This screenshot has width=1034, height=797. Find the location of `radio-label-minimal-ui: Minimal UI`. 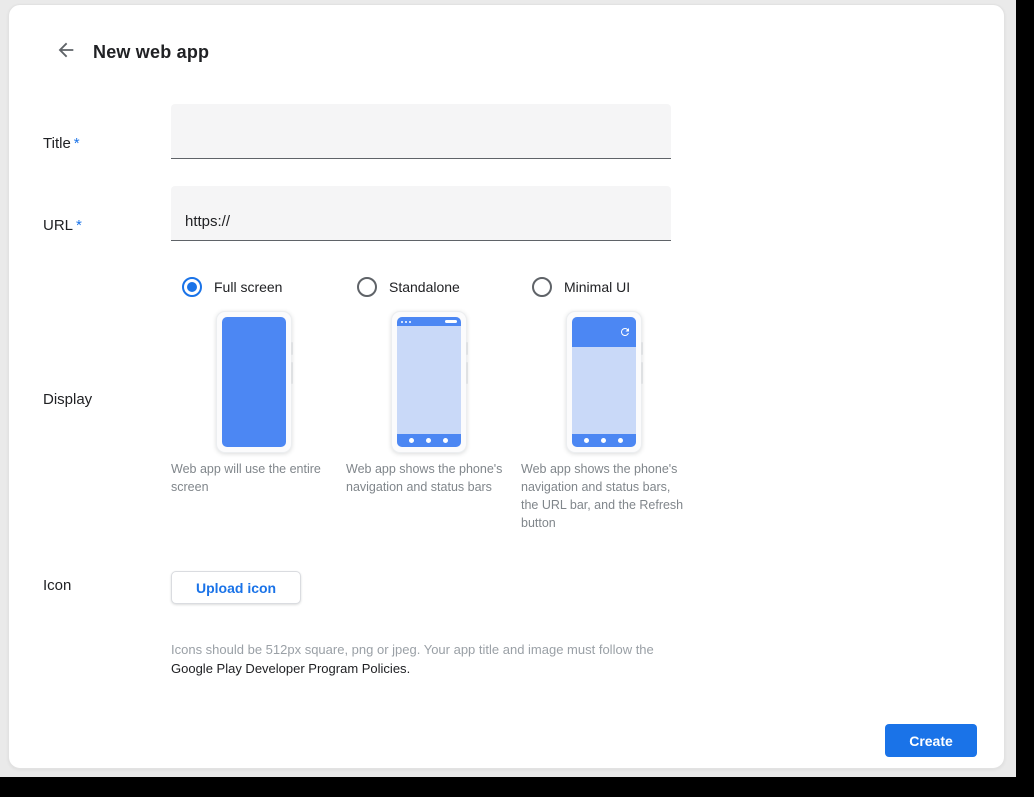

radio-label-minimal-ui: Minimal UI is located at coordinates (597, 287).